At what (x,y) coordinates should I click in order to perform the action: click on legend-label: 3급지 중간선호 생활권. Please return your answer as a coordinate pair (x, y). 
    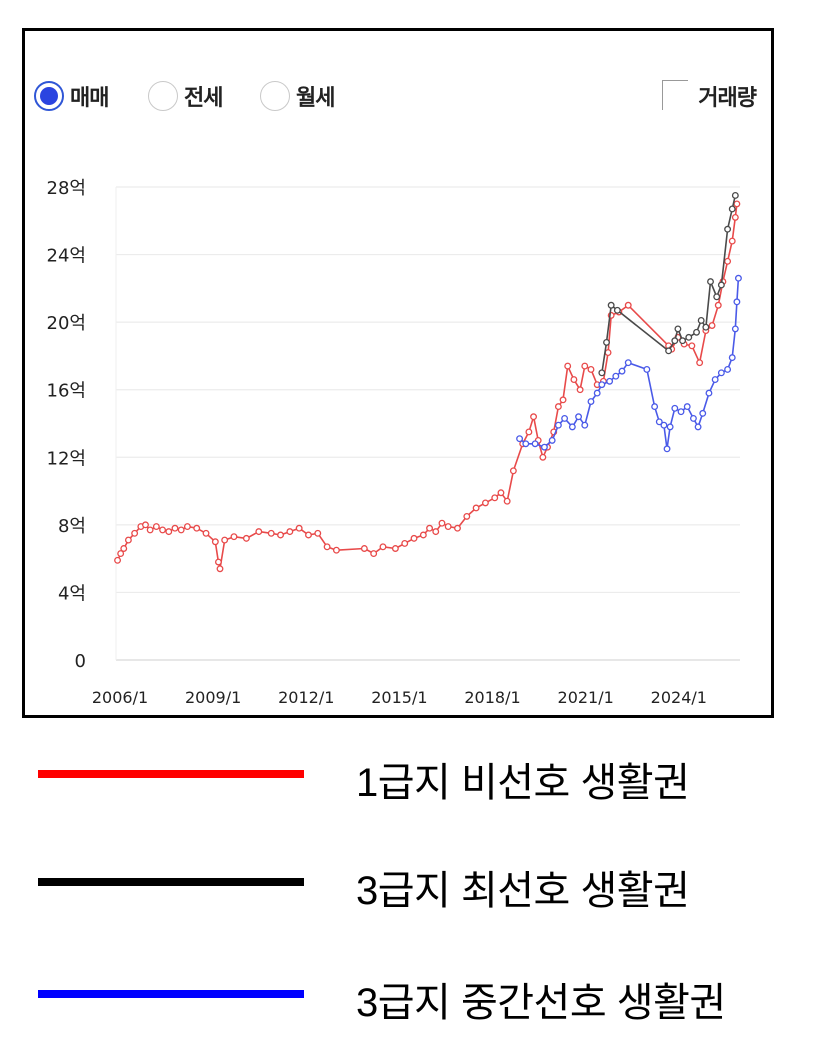
    Looking at the image, I should click on (541, 1003).